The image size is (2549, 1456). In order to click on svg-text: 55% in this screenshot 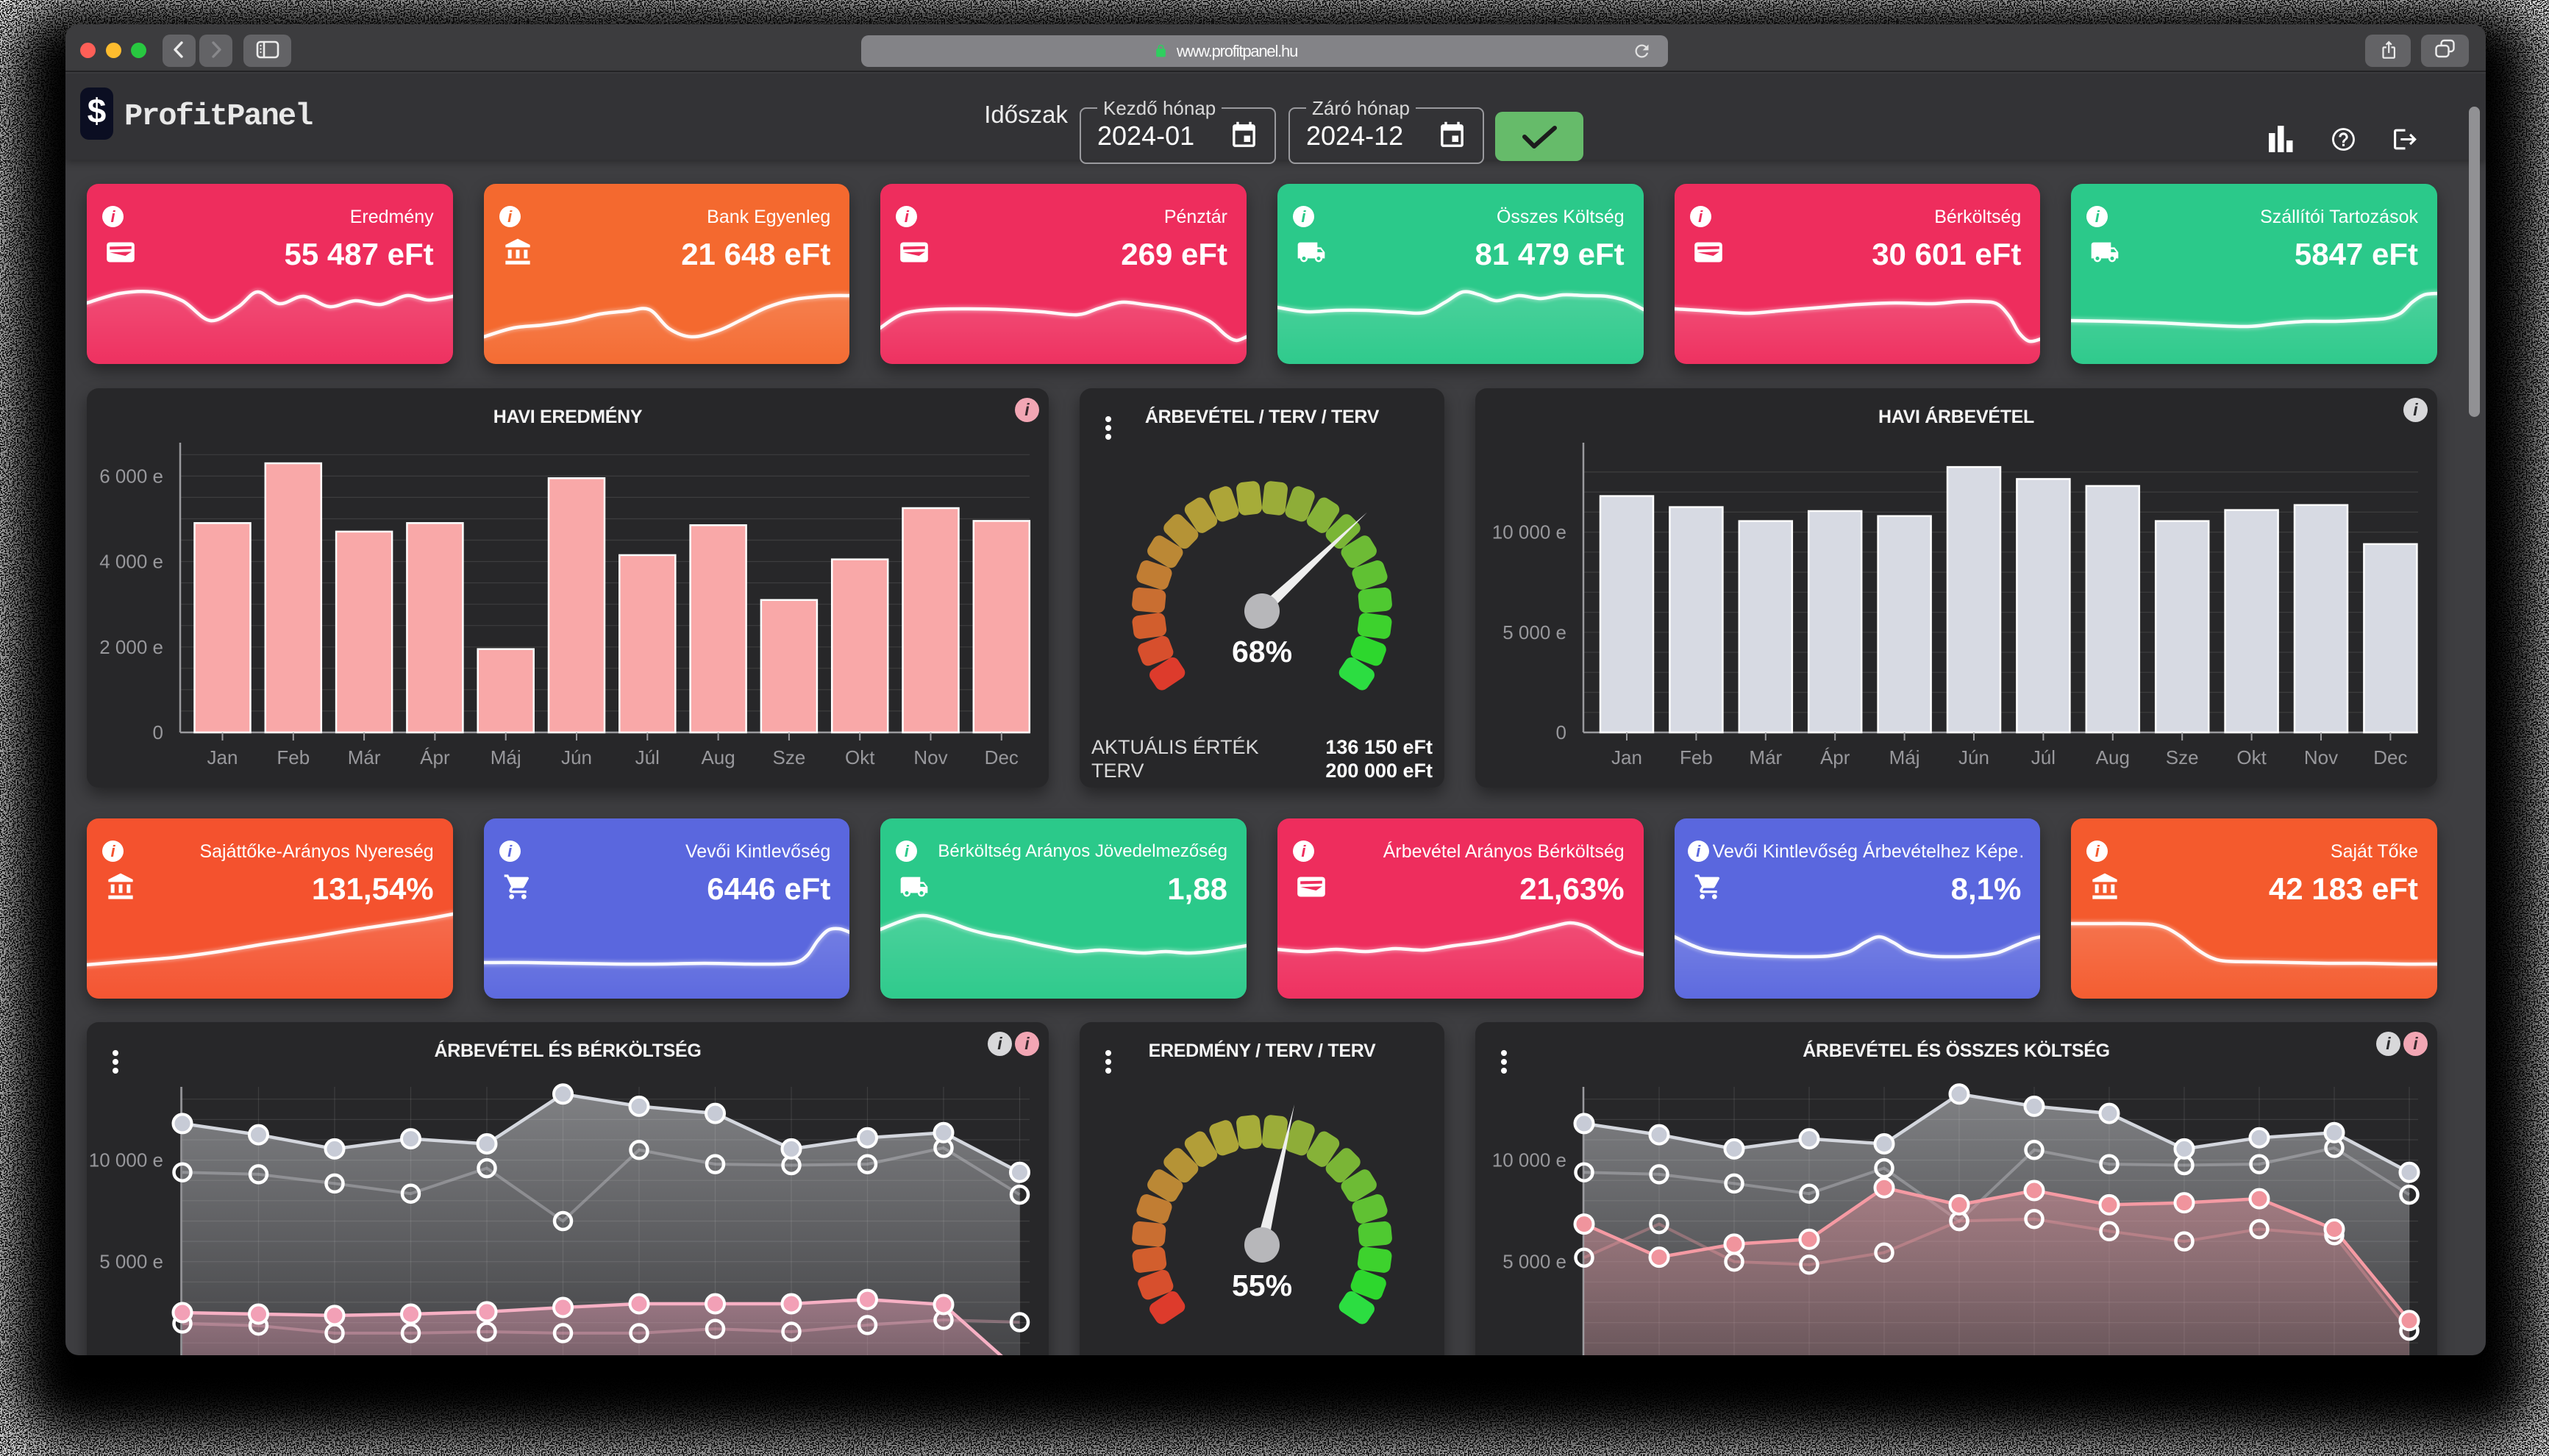, I will do `click(1262, 1285)`.